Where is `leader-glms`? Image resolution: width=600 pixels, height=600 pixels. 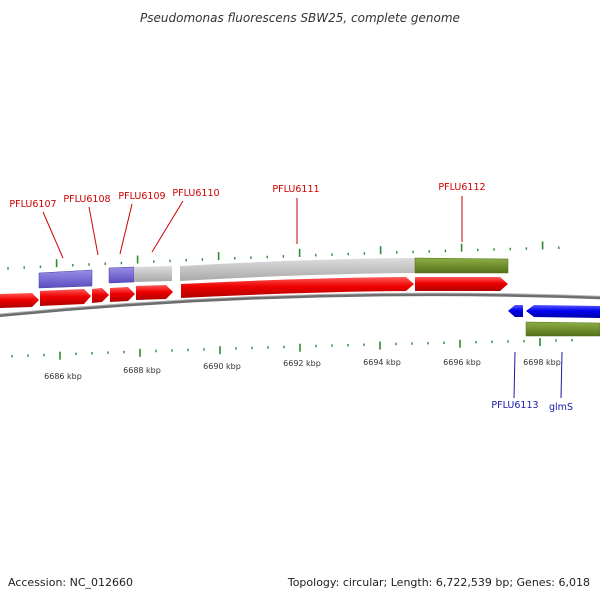
leader-glms is located at coordinates (561, 375).